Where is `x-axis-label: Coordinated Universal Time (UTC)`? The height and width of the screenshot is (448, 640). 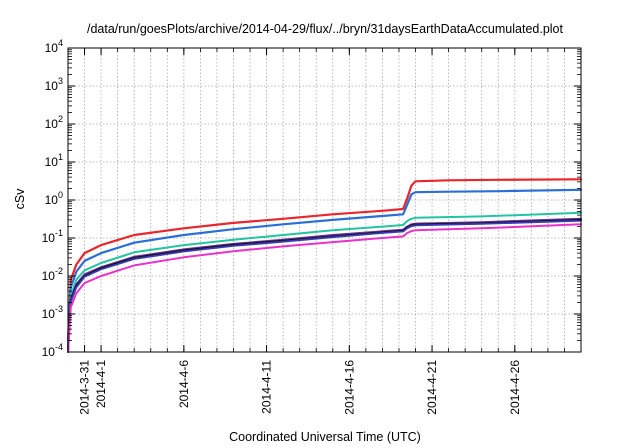
x-axis-label: Coordinated Universal Time (UTC) is located at coordinates (325, 437).